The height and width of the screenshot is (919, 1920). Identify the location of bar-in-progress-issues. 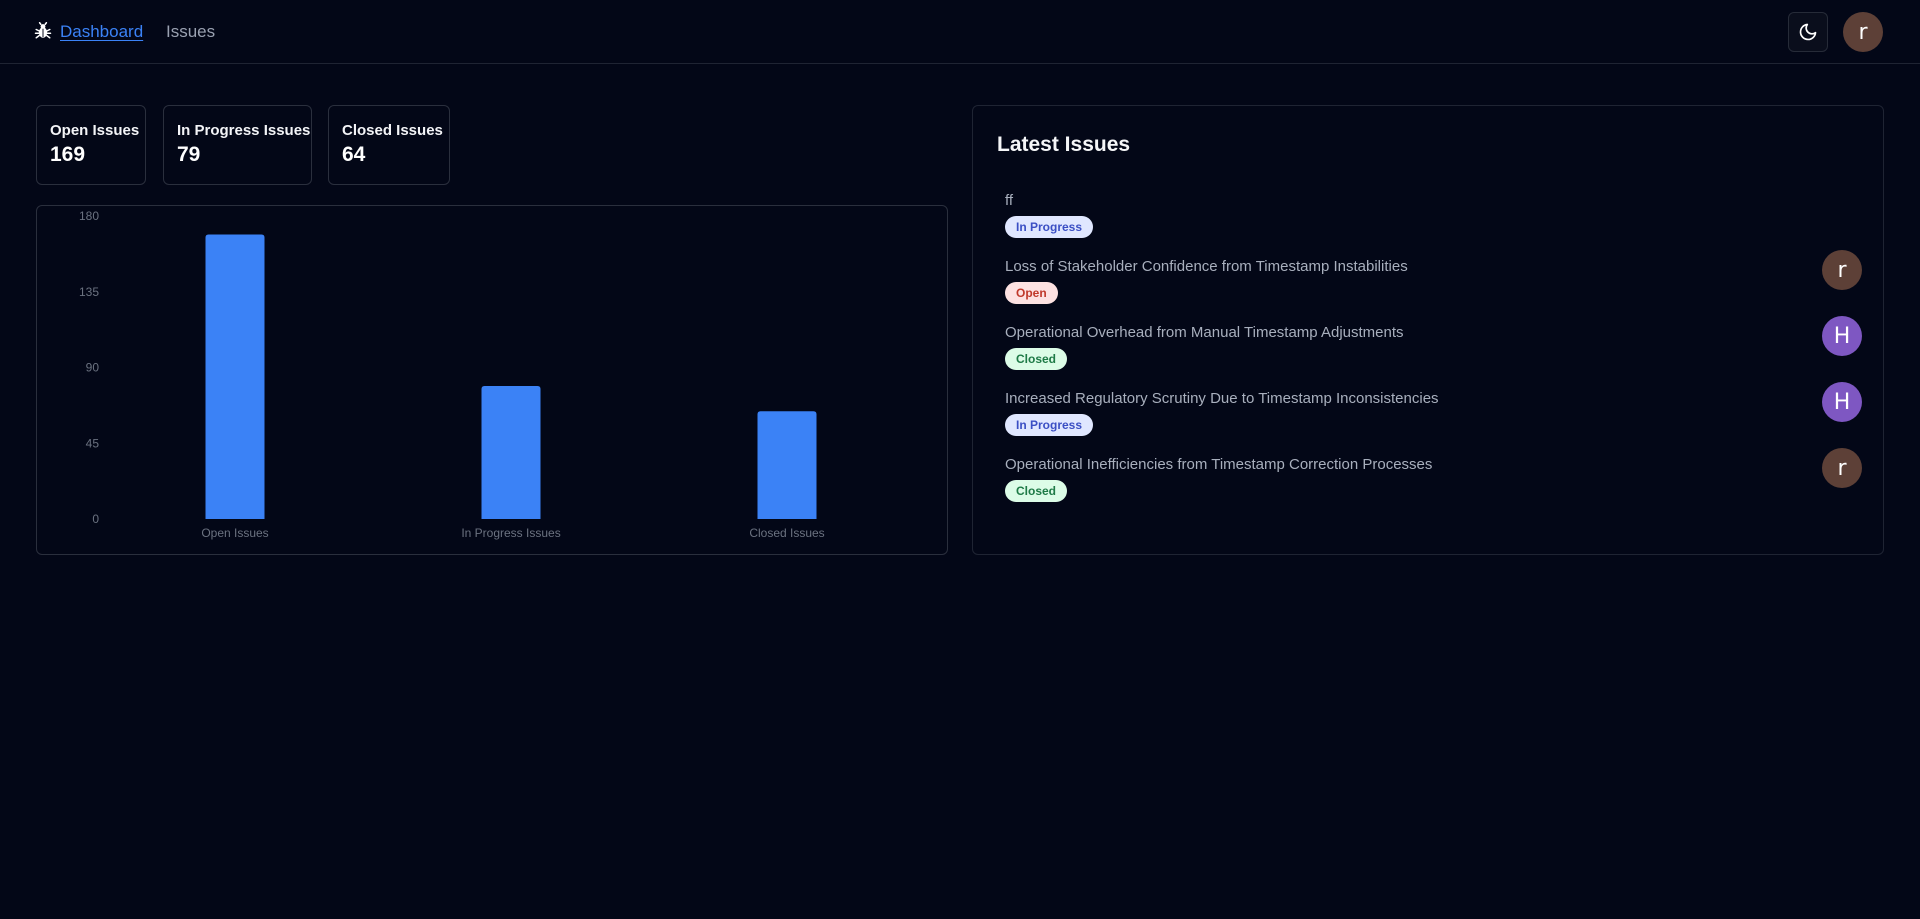
(511, 452).